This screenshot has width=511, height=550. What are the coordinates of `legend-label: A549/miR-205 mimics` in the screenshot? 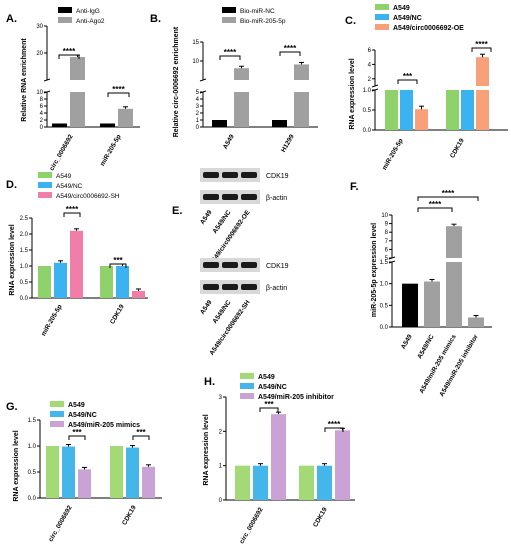 It's located at (104, 425).